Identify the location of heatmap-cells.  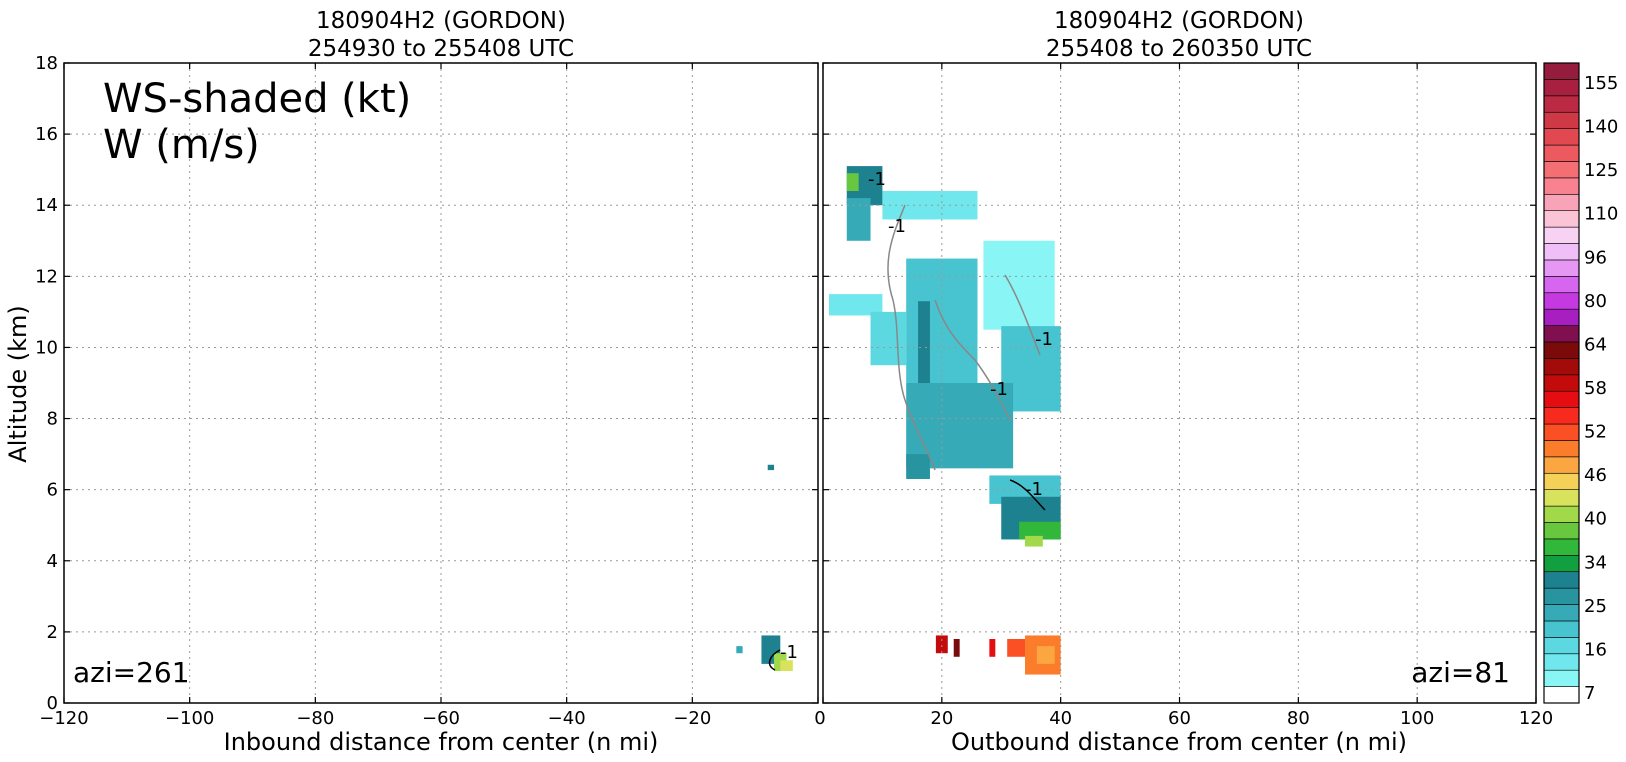
(898, 420).